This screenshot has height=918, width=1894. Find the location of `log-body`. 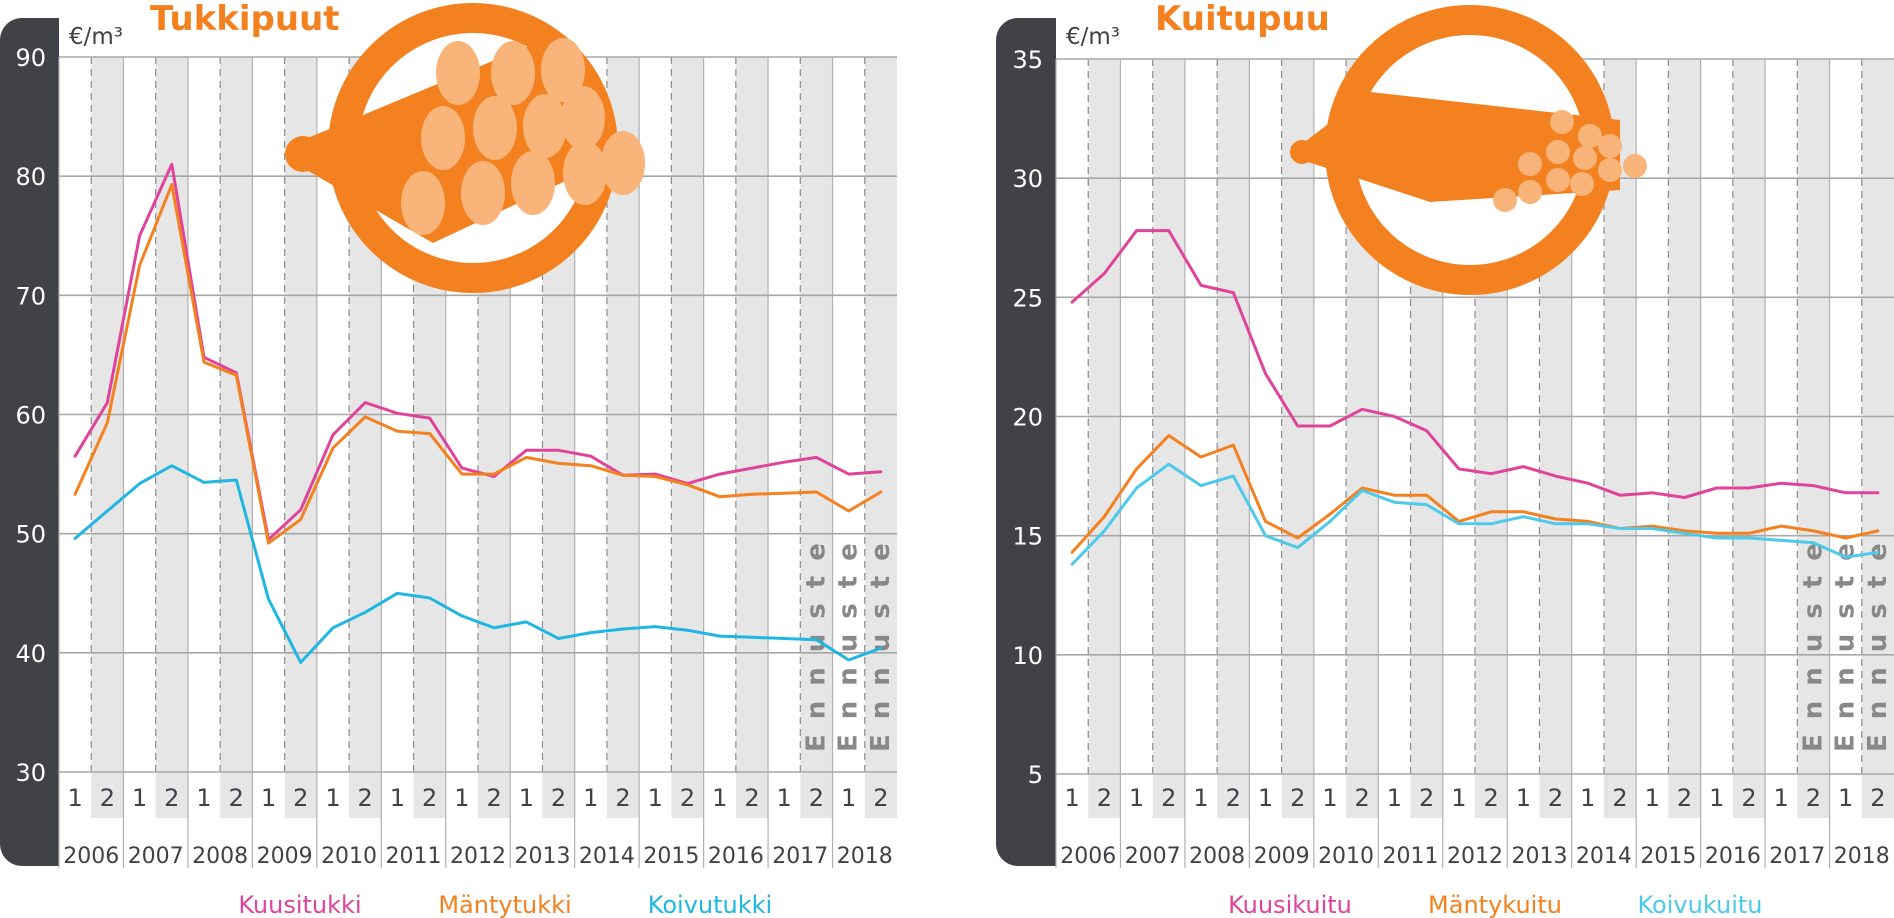

log-body is located at coordinates (1461, 147).